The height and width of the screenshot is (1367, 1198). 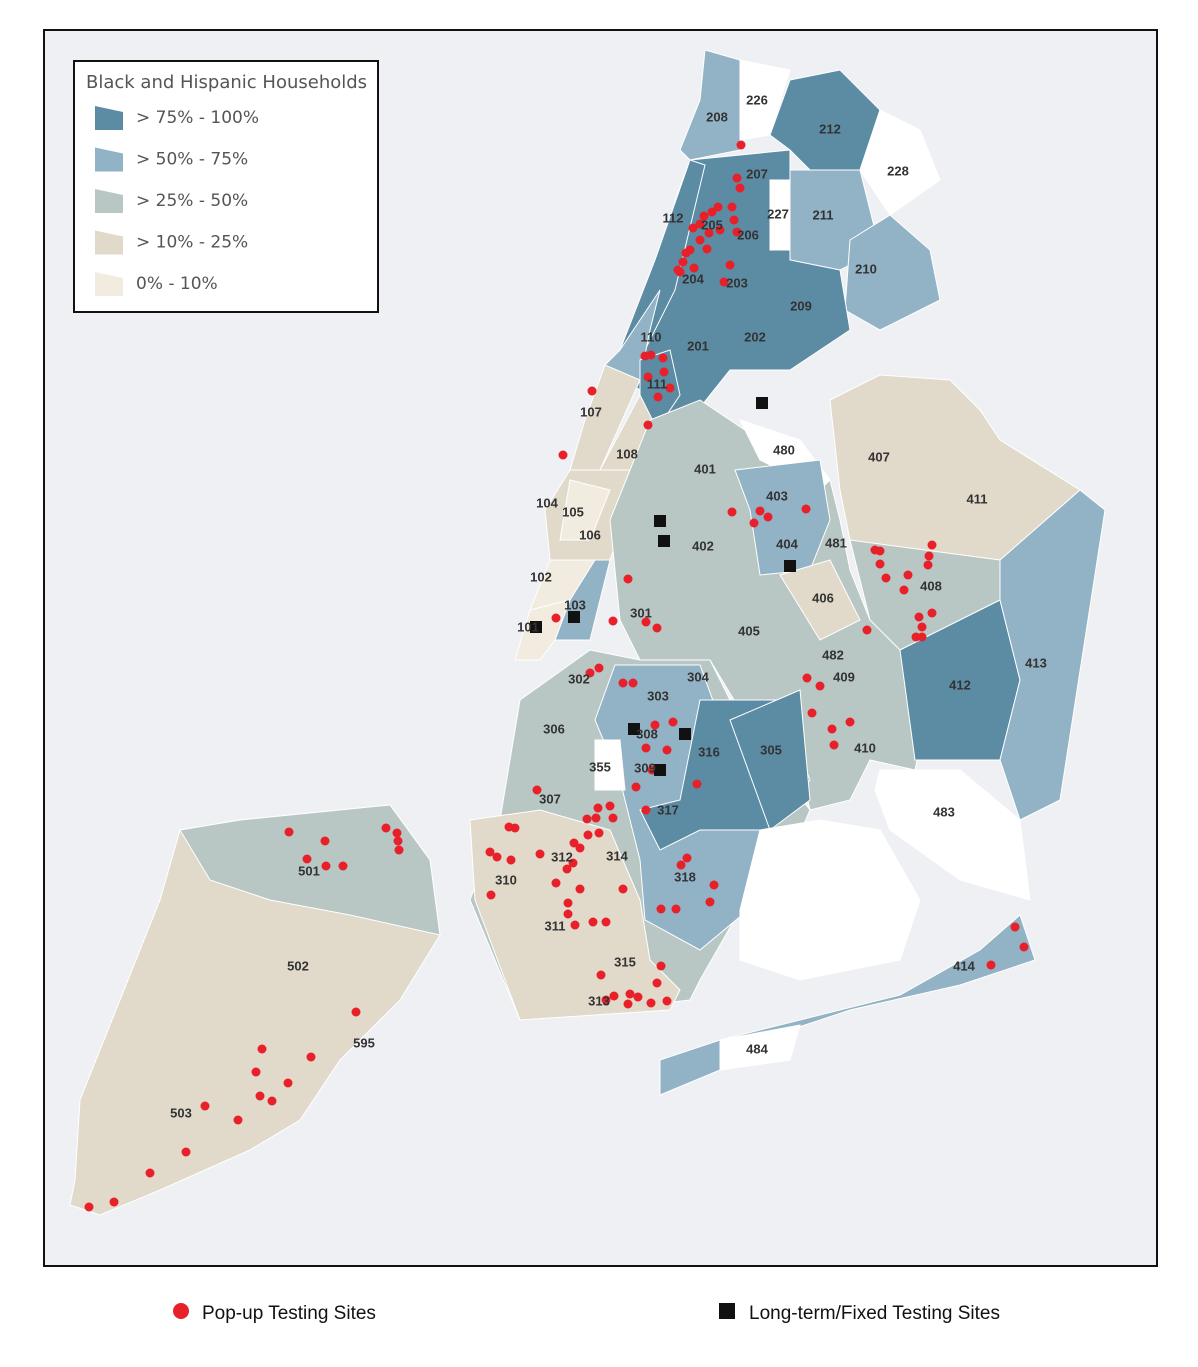 I want to click on district-label: 403, so click(x=777, y=495).